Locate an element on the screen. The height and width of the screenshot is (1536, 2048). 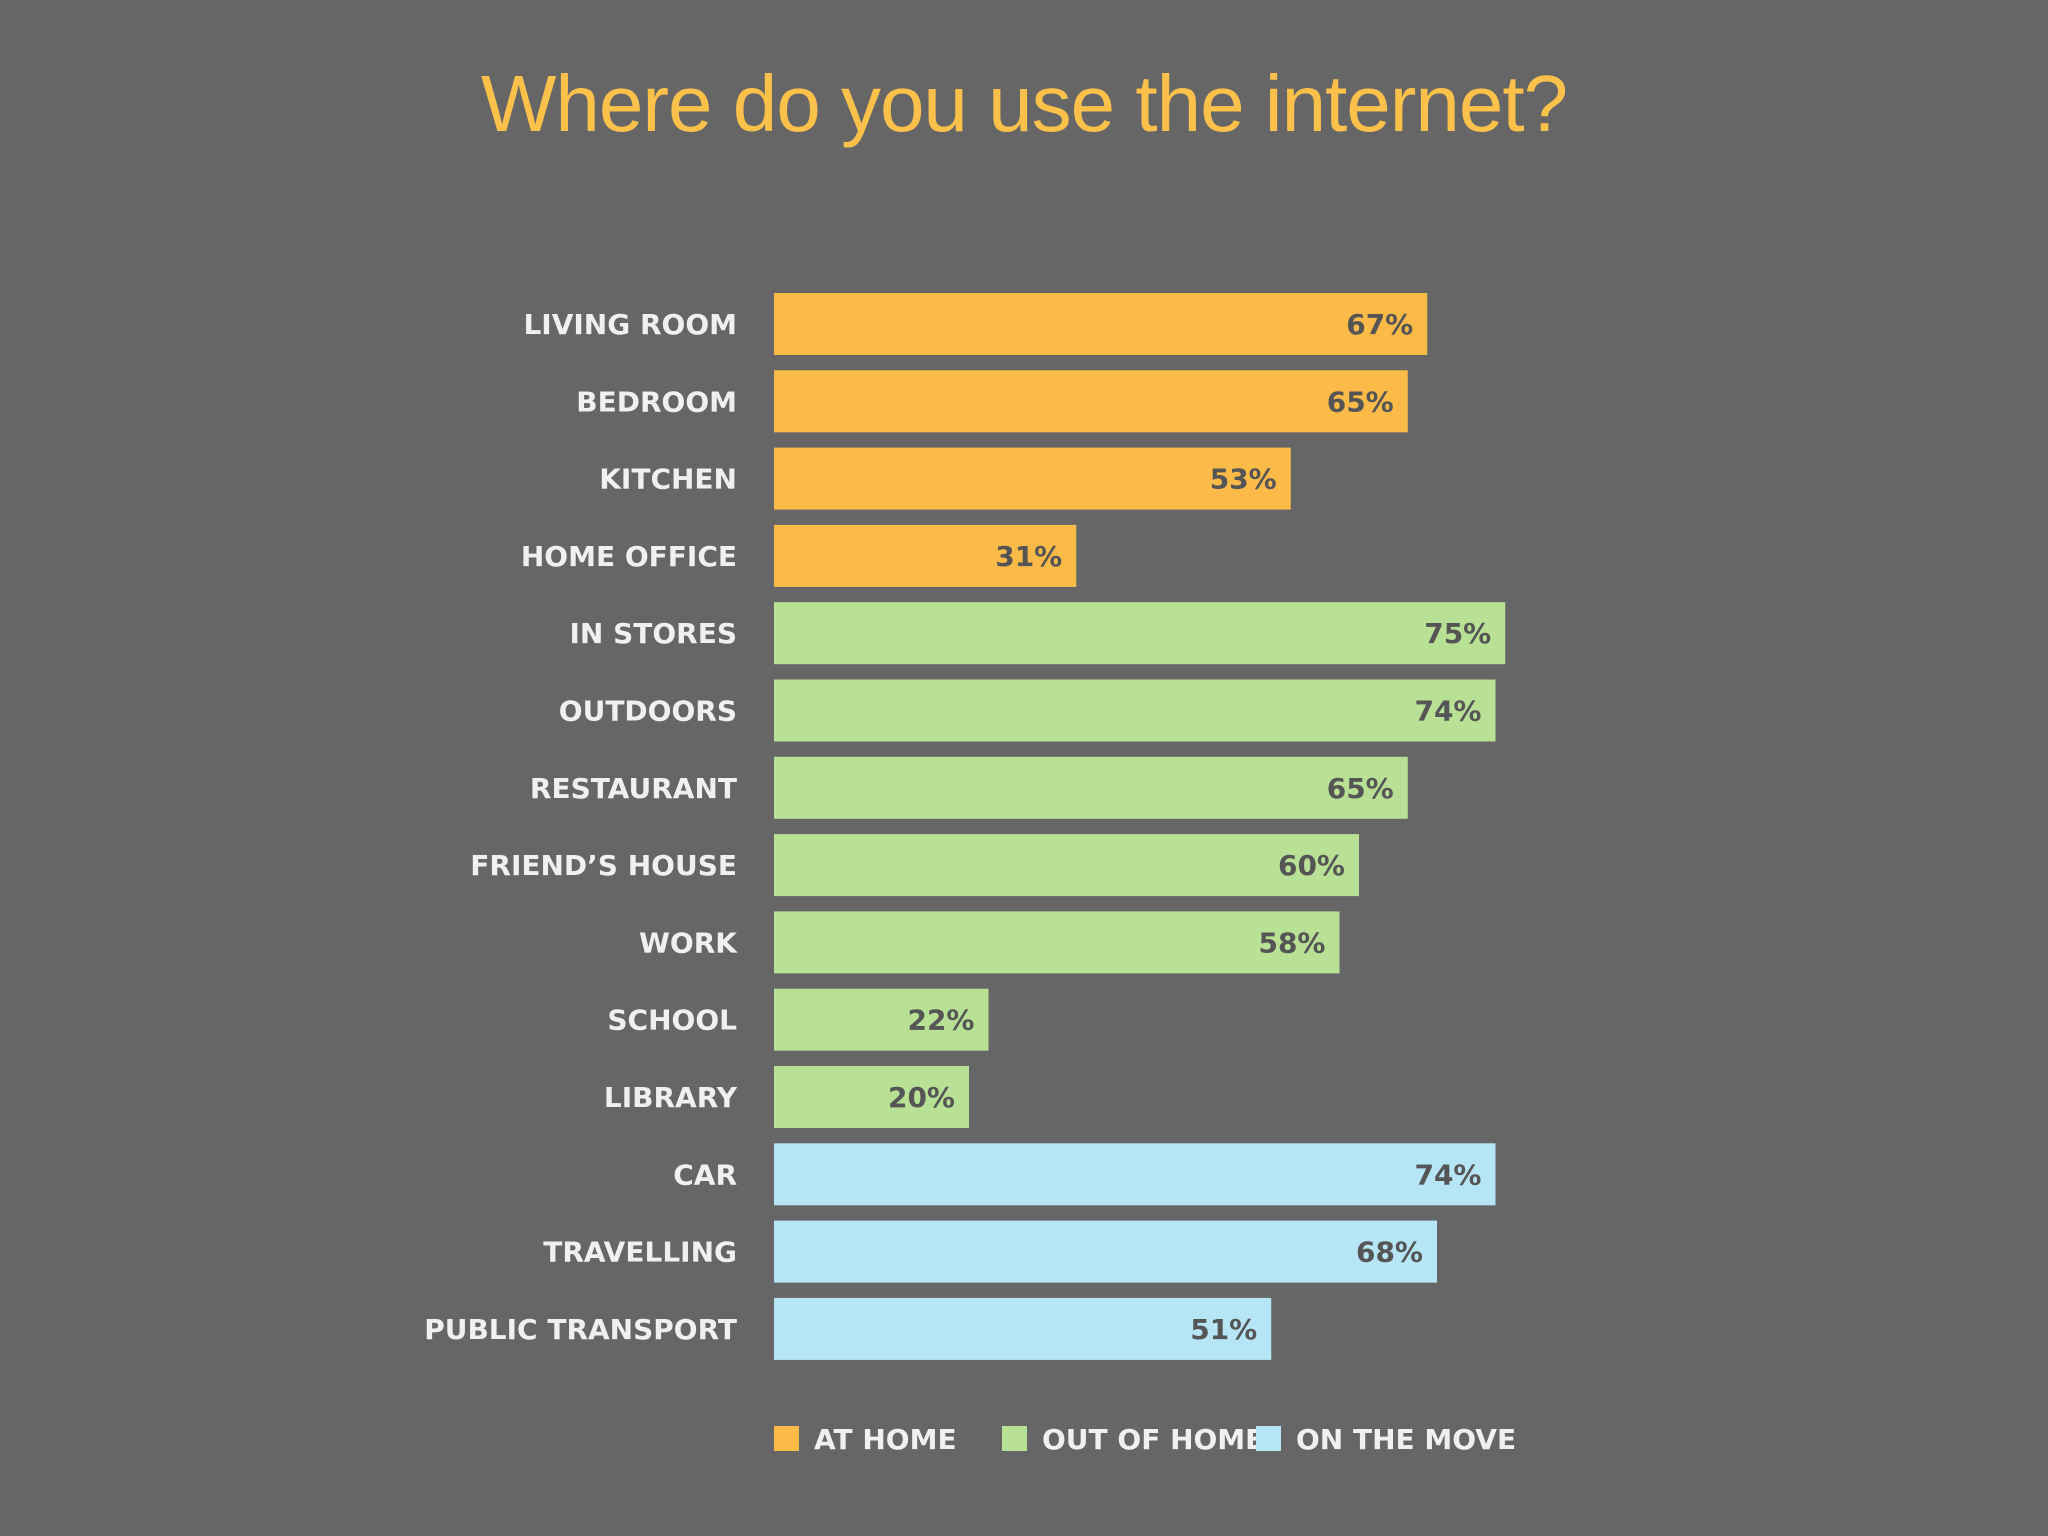
legend: AT HOME OUT OF HOME ON THE MOVE is located at coordinates (1145, 1439).